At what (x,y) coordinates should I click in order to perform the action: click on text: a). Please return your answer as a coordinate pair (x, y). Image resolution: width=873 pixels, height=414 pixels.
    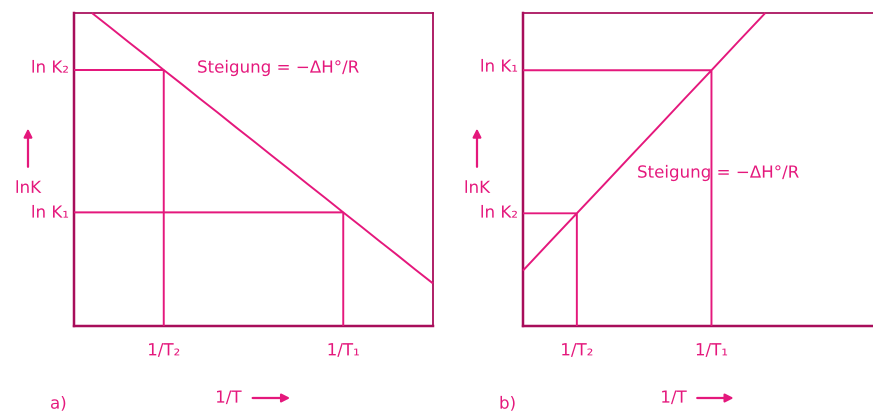
    Looking at the image, I should click on (58, 403).